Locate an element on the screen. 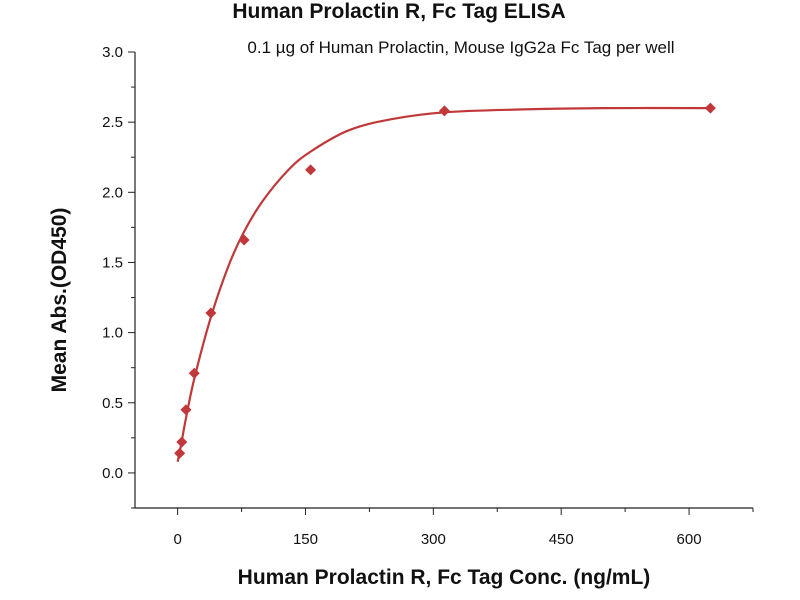  chart-title: Human Prolactin R, Fc Tag ELISA is located at coordinates (399, 11).